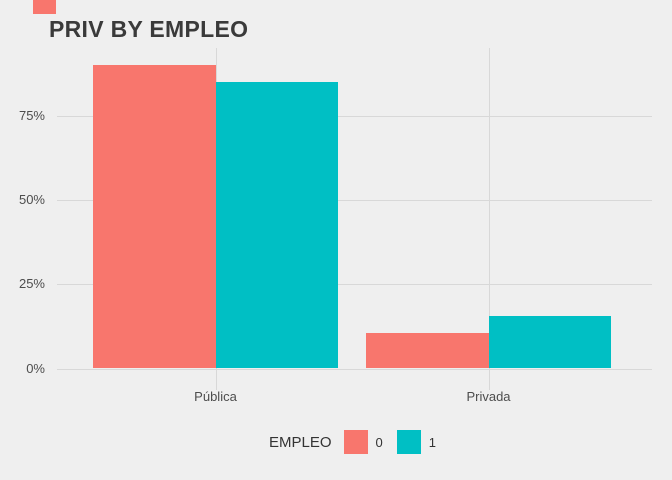 This screenshot has width=672, height=480. Describe the element at coordinates (354, 369) in the screenshot. I see `y-gridline-0%` at that location.